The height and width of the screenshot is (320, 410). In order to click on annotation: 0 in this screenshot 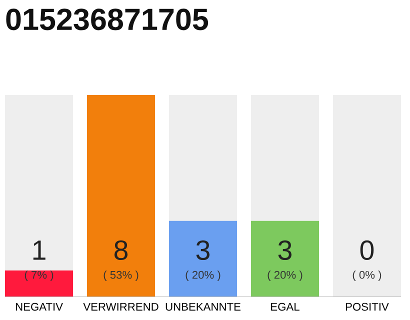, I will do `click(367, 250)`.